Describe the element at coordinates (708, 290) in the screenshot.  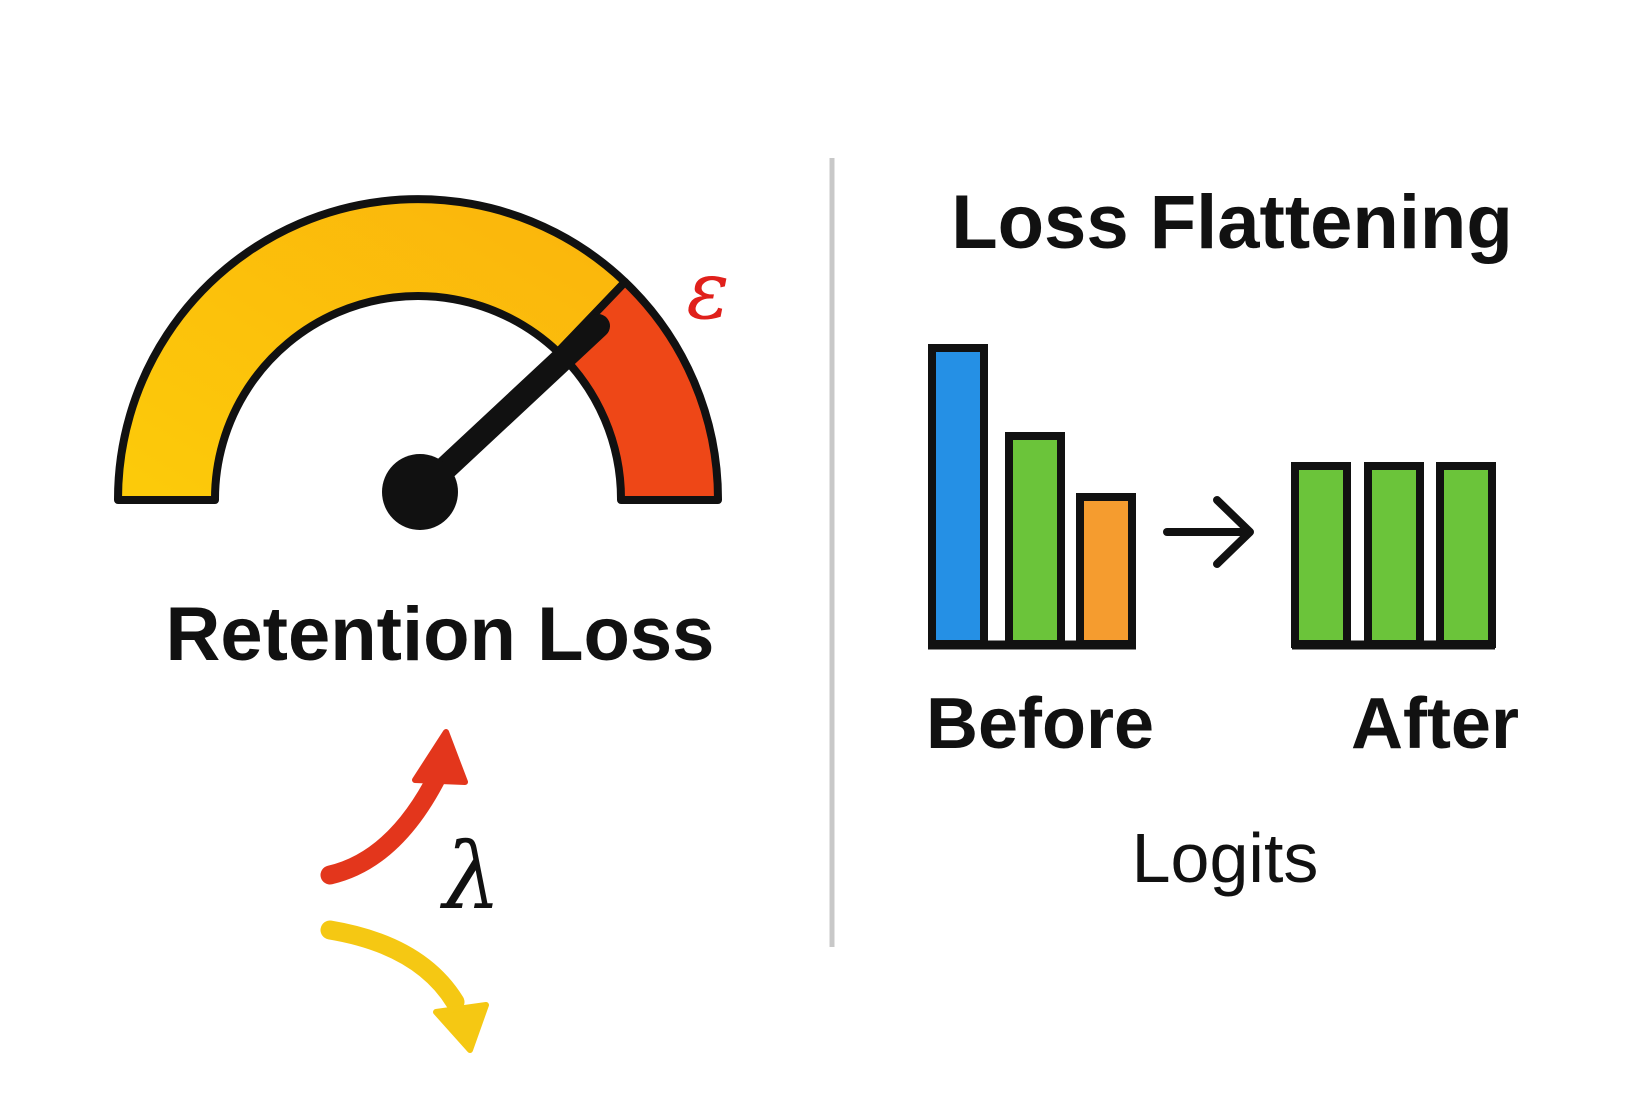
I see `epsilon-threshold-symbol: ε` at that location.